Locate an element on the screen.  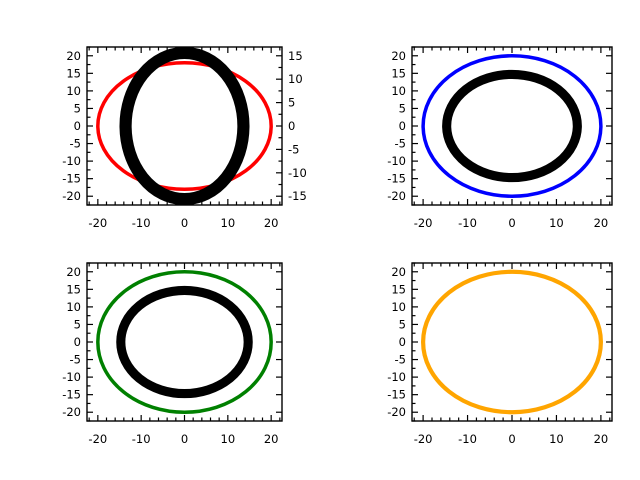
y-tick-label-right: -15 is located at coordinates (297, 196).